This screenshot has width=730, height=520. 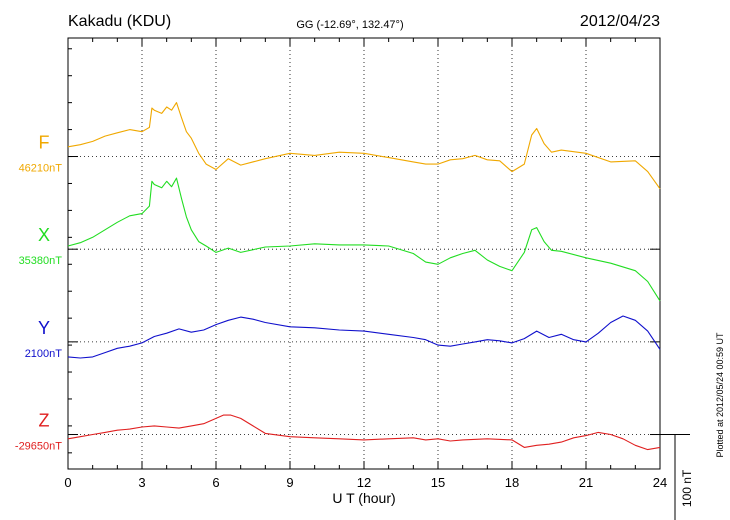 I want to click on station-title: Kakadu (KDU), so click(x=119, y=21).